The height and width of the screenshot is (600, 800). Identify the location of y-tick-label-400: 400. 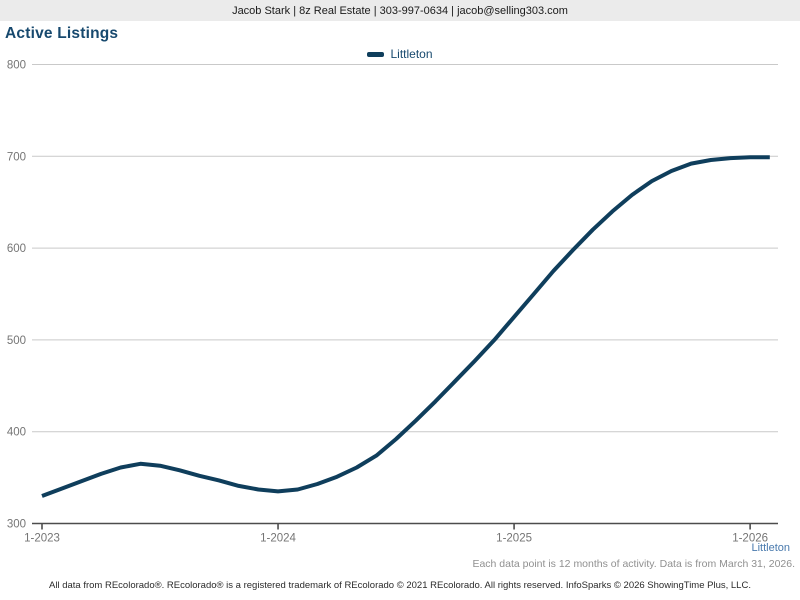
(16, 433).